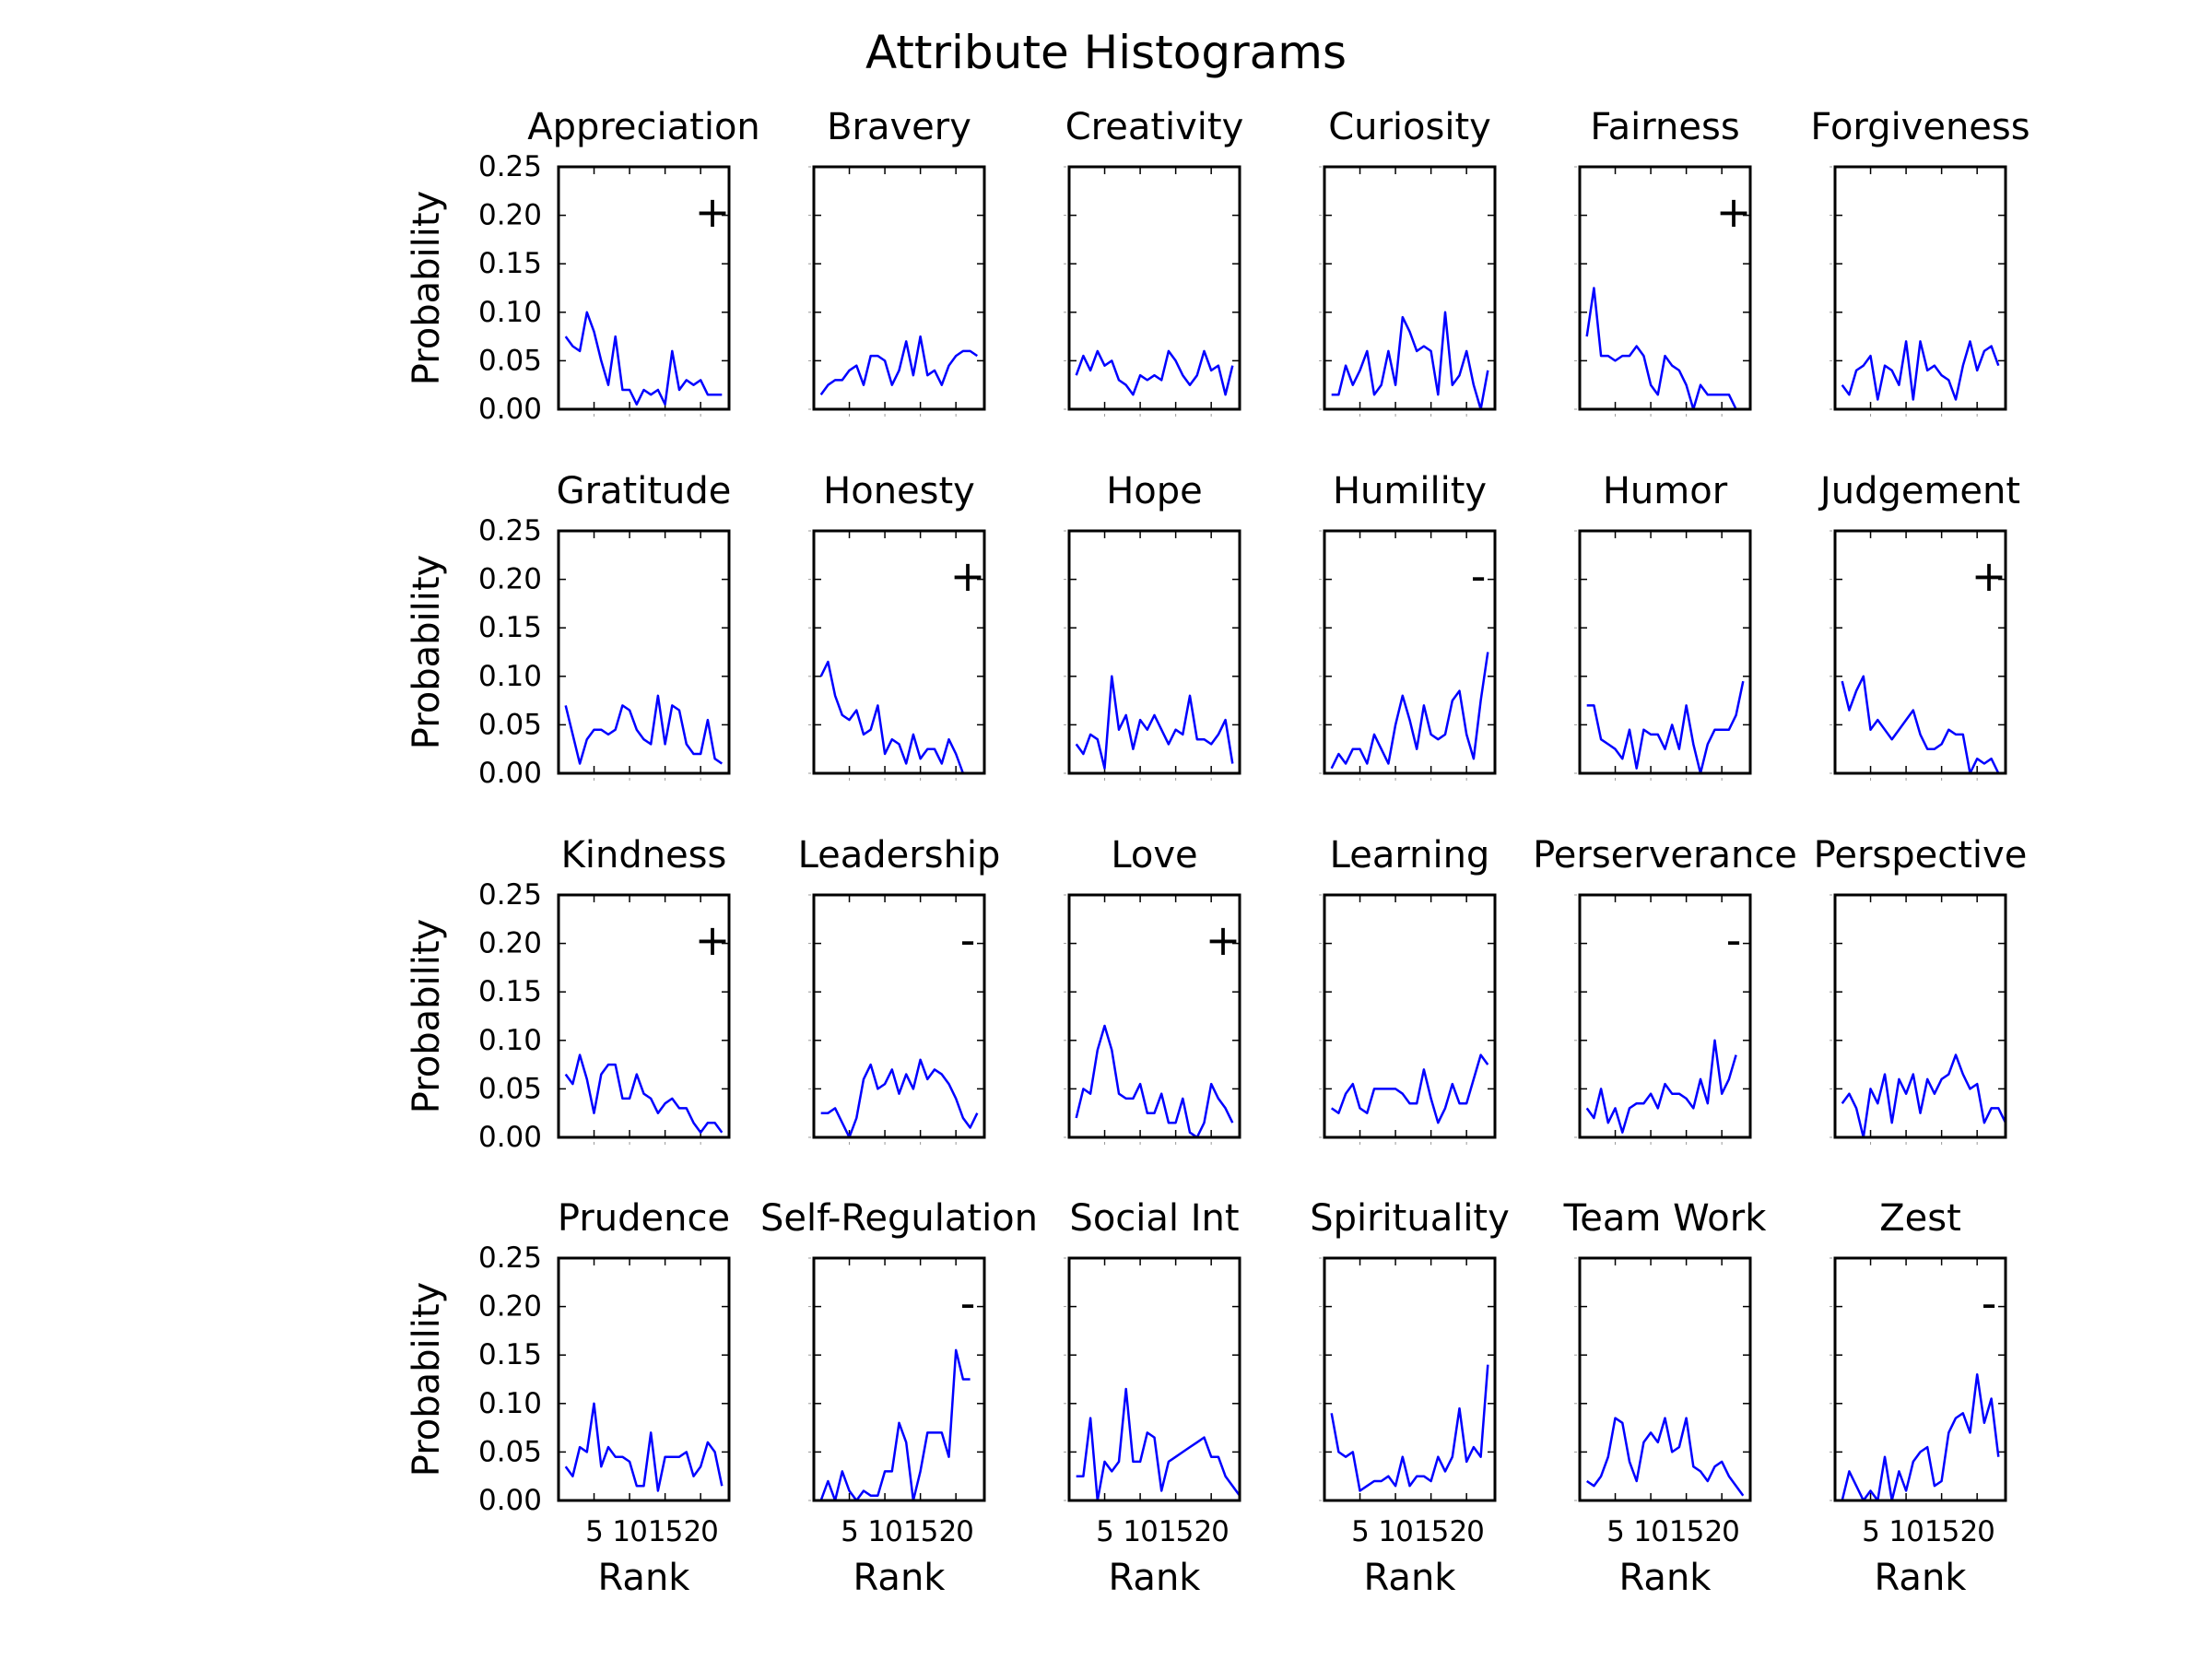  I want to click on series-line-leadership, so click(899, 1098).